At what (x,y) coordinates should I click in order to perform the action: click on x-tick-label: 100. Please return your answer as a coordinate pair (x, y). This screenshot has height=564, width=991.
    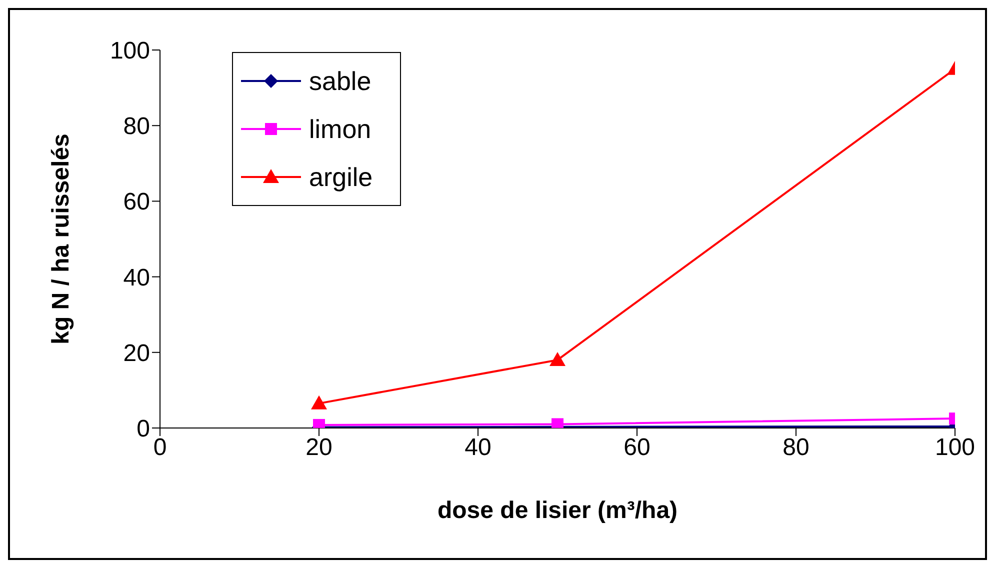
    Looking at the image, I should click on (955, 448).